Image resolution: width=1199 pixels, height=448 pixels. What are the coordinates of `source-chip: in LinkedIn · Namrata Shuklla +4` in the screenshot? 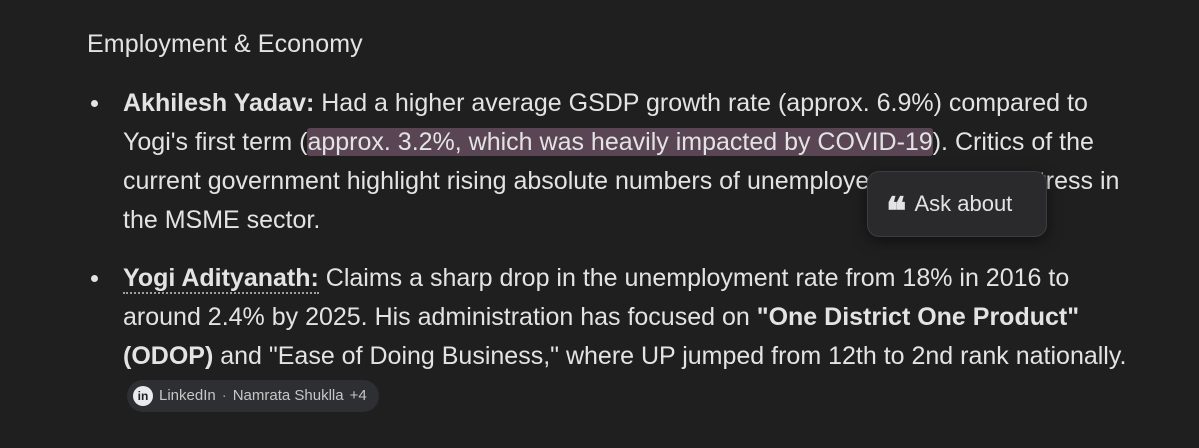 It's located at (253, 396).